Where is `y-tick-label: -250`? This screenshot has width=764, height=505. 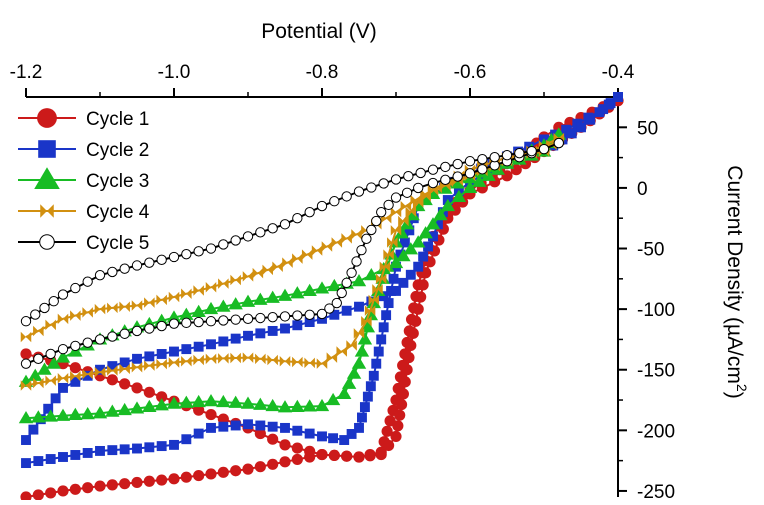 y-tick-label: -250 is located at coordinates (656, 491).